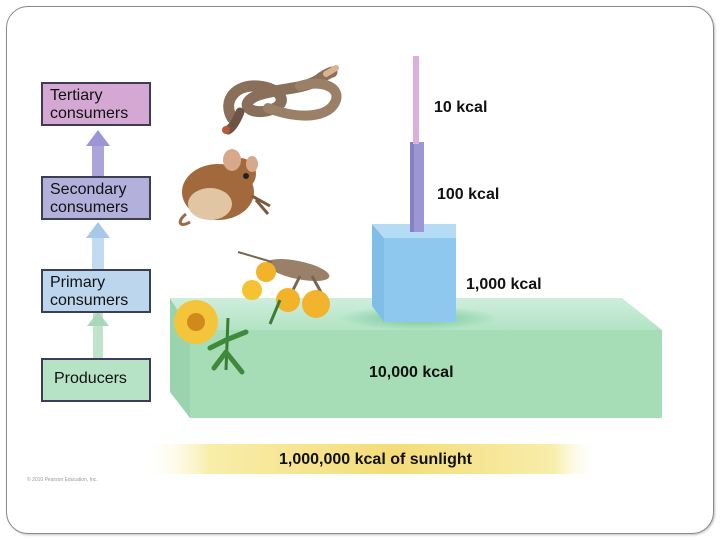  I want to click on level-primary-consumers: Primary consumers, so click(96, 291).